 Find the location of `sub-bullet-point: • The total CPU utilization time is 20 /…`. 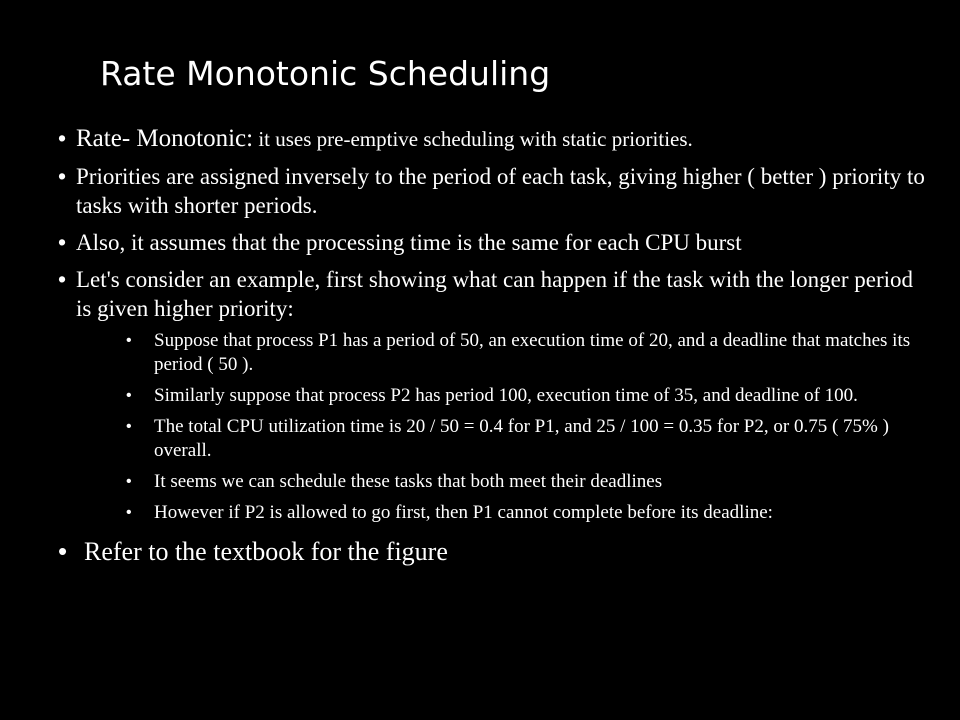

sub-bullet-point: • The total CPU utilization time is 20 /… is located at coordinates (502, 439).